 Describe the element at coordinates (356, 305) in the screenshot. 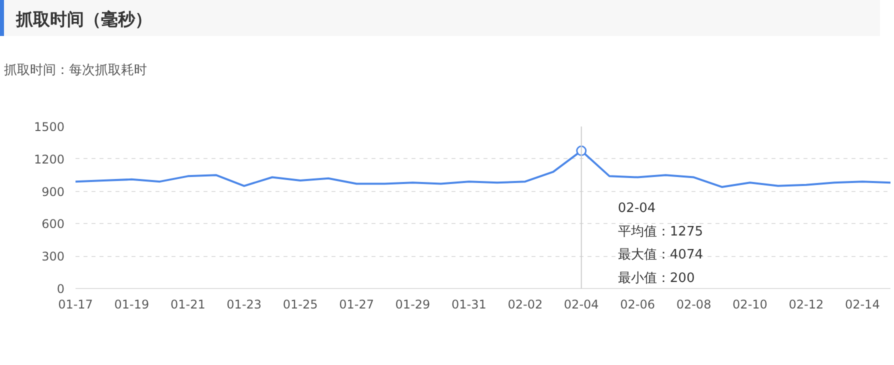

I see `x-tick-label: 01-27` at that location.